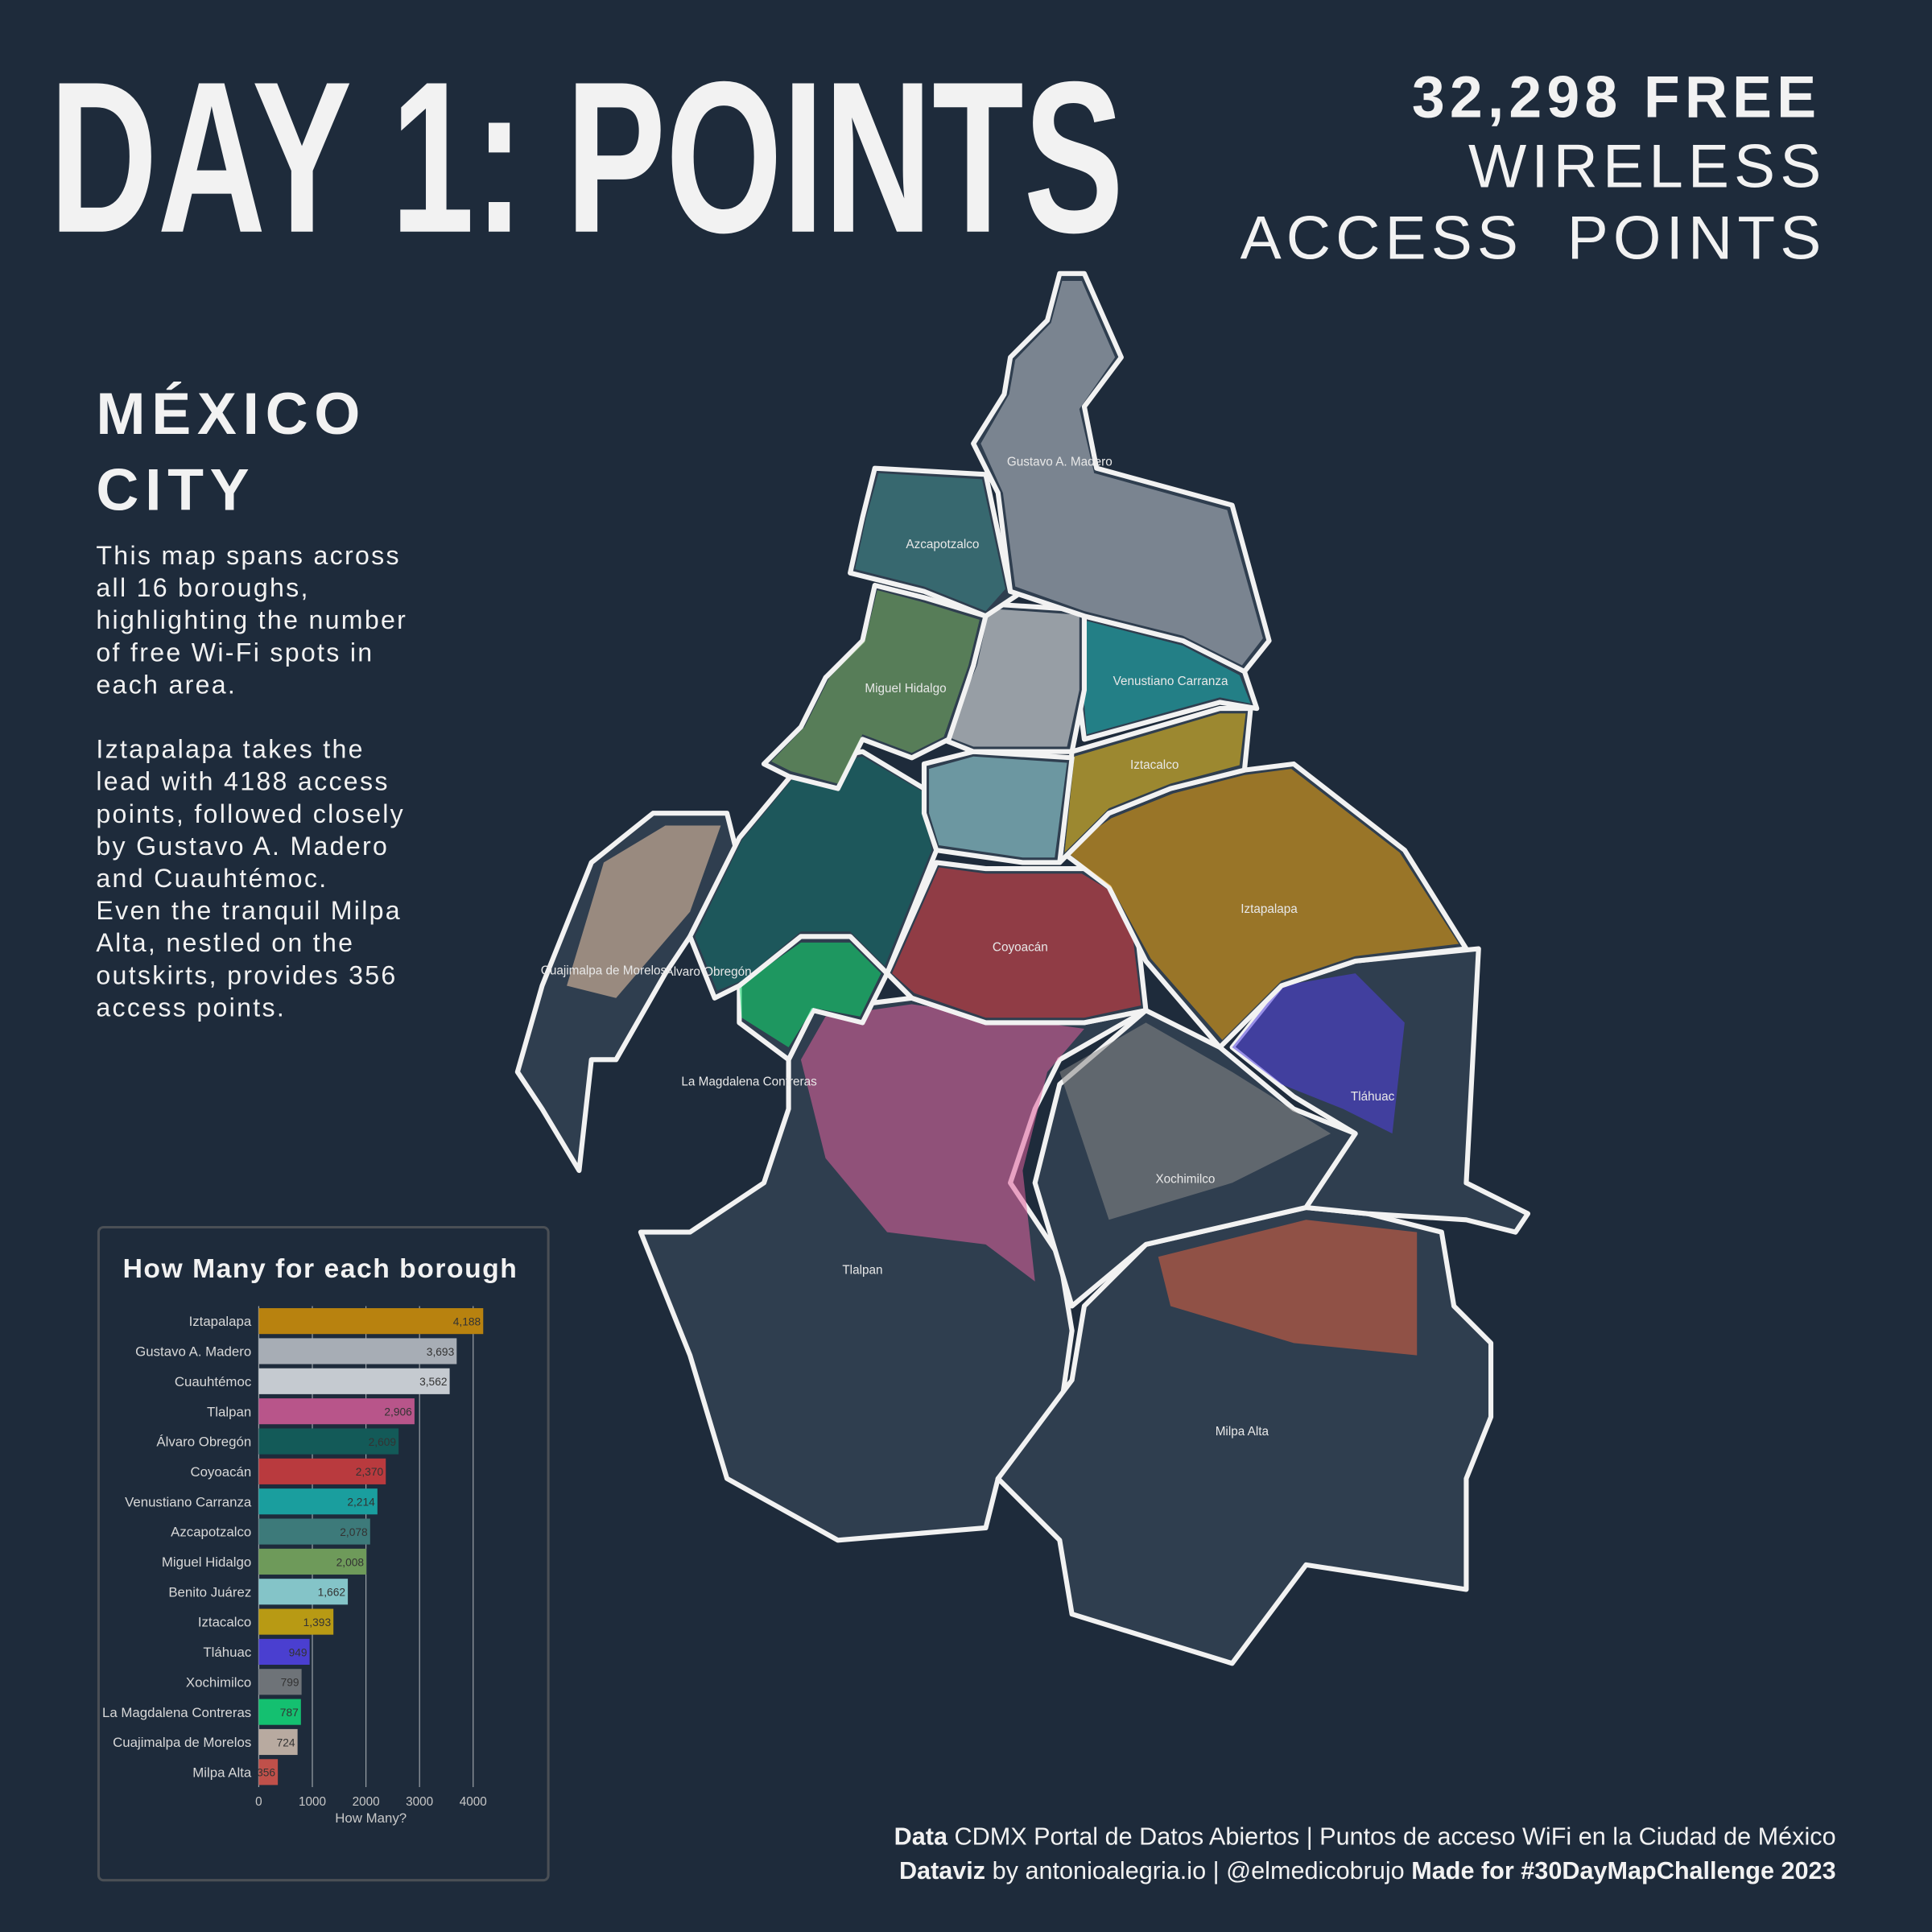  I want to click on map-label: Coyoacán, so click(1020, 948).